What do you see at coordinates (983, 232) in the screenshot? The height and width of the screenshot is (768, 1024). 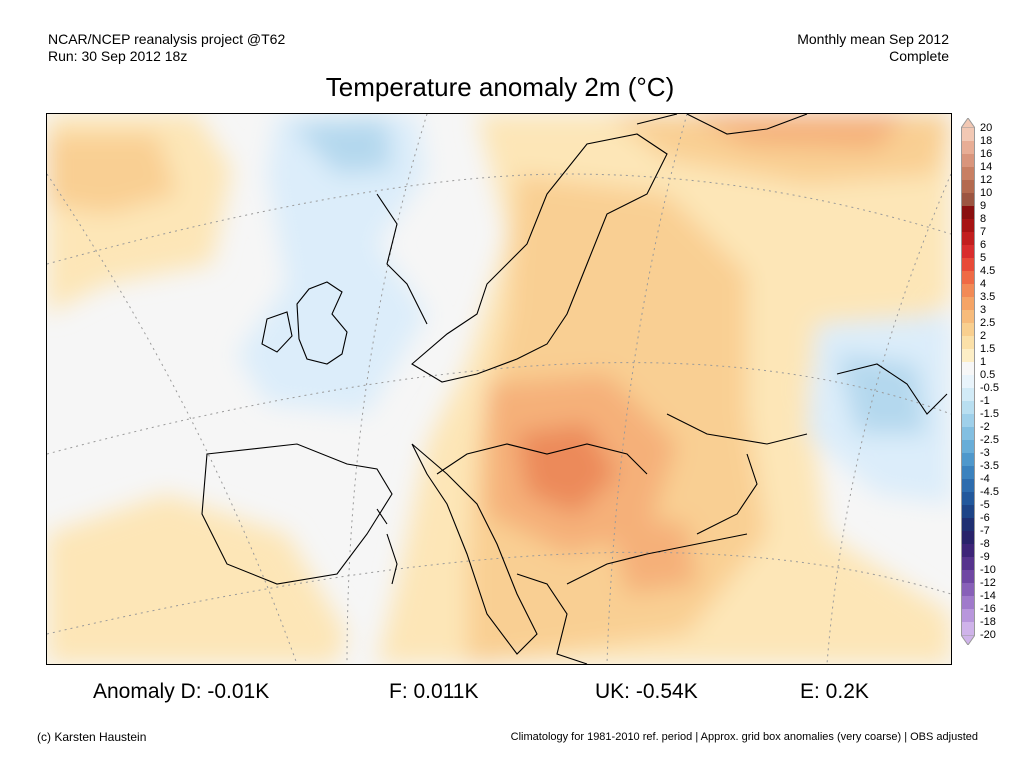 I see `legend-label: 7` at bounding box center [983, 232].